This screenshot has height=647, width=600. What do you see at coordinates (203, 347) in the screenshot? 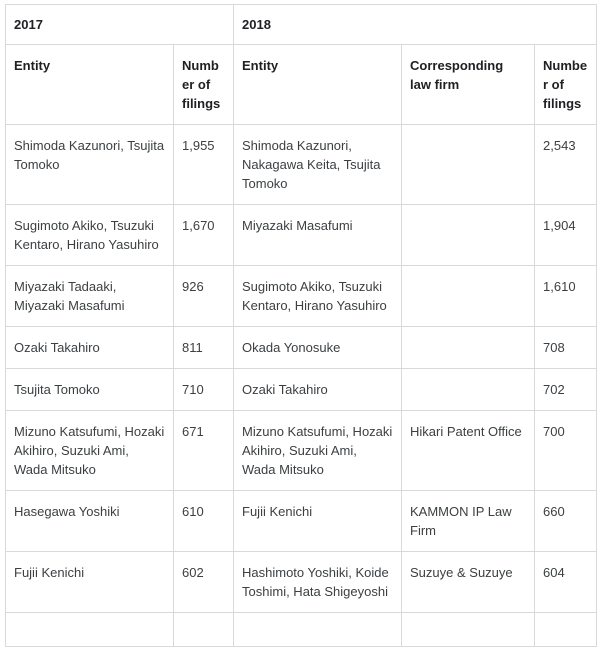
I see `cell-filings-2017: 811` at bounding box center [203, 347].